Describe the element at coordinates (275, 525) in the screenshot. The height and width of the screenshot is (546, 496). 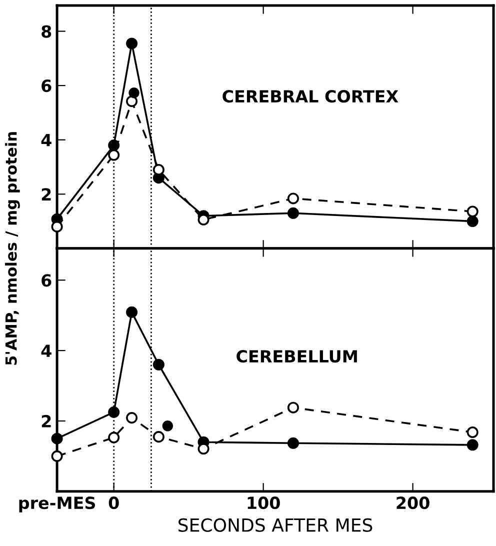
I see `x-axis-title: SECONDS AFTER MES` at that location.